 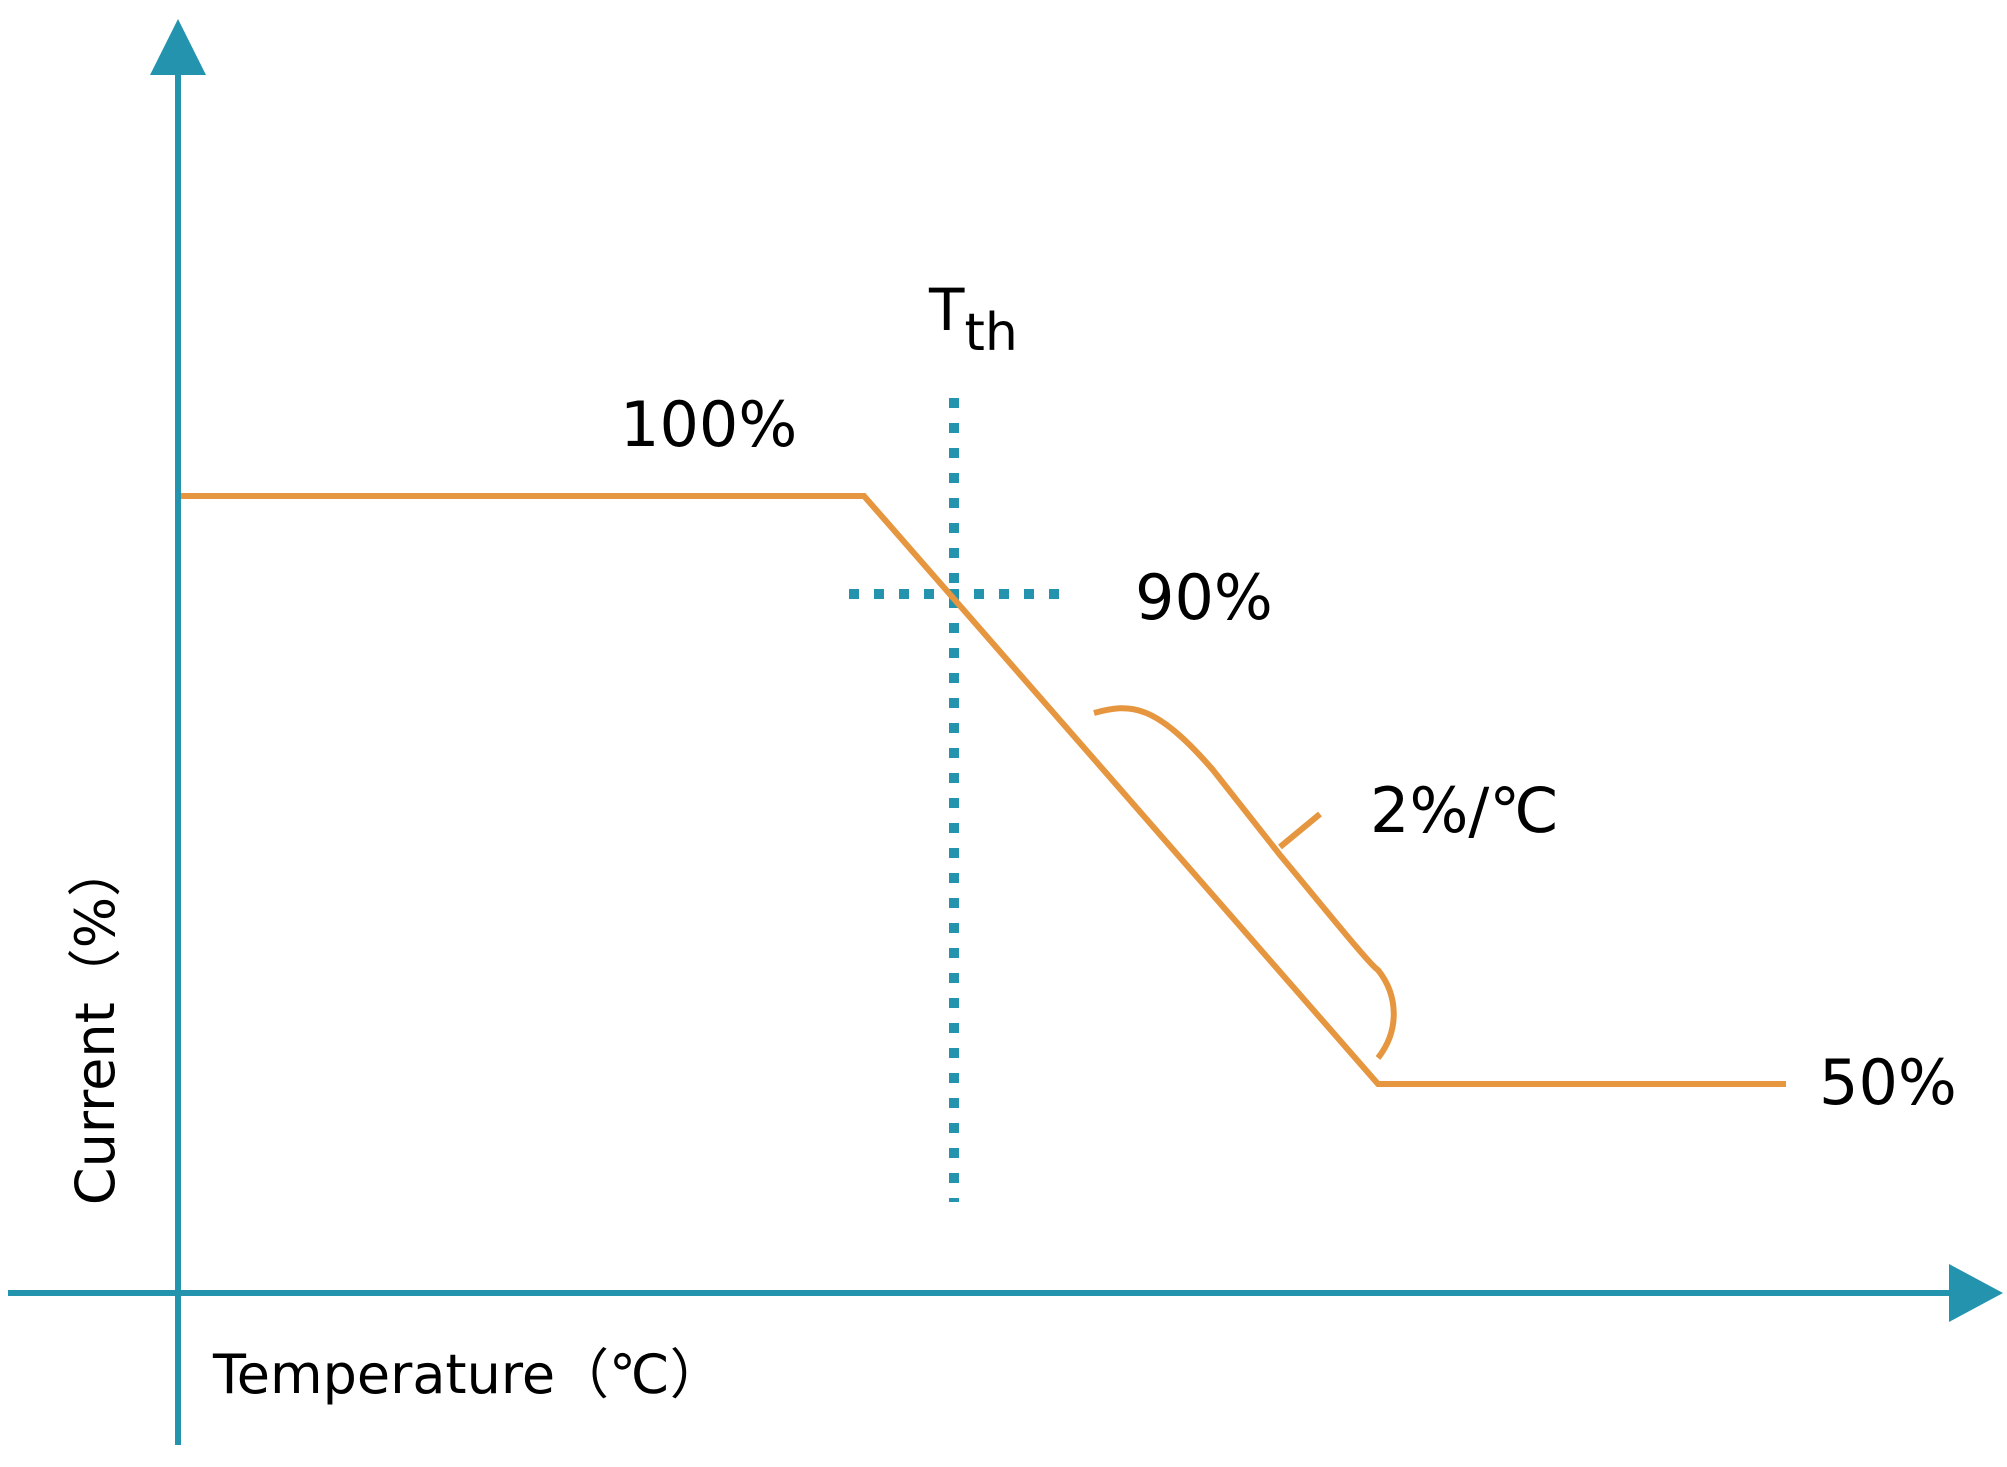 I want to click on x-axis-label: Temperature（℃）, so click(x=468, y=1374).